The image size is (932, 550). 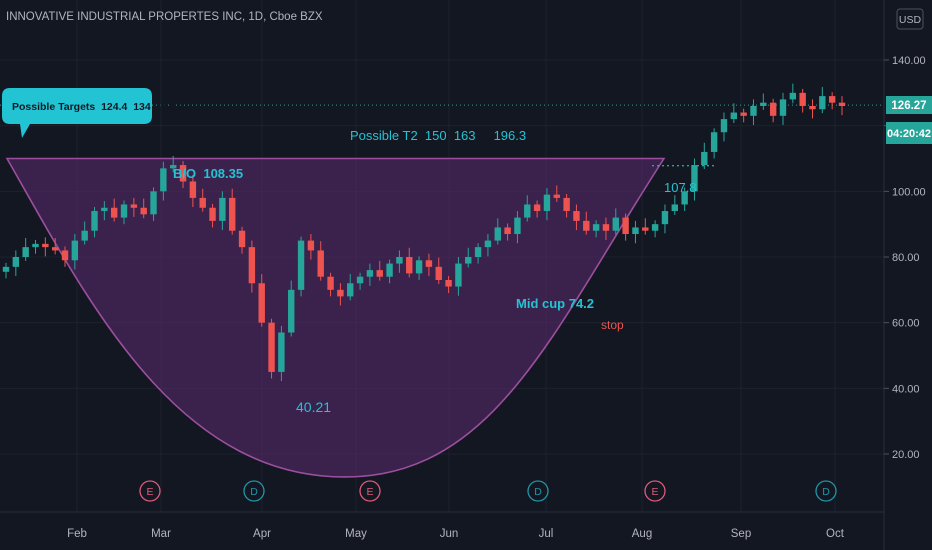 I want to click on time-tick-label: Apr, so click(x=262, y=534).